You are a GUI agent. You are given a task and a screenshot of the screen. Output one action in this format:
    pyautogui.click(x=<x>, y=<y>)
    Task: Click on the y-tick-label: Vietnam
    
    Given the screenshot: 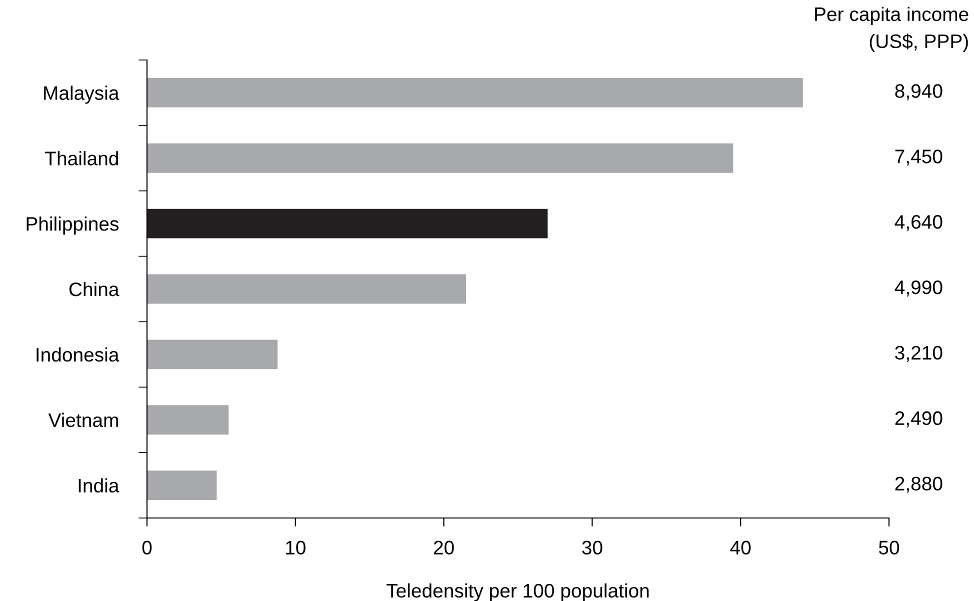 What is the action you would take?
    pyautogui.click(x=83, y=420)
    